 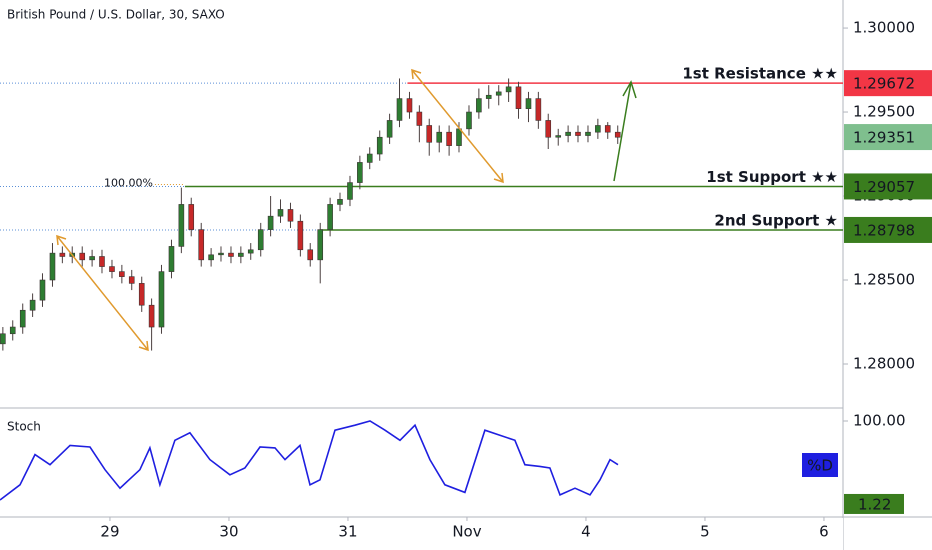 I want to click on value-box, so click(x=874, y=503).